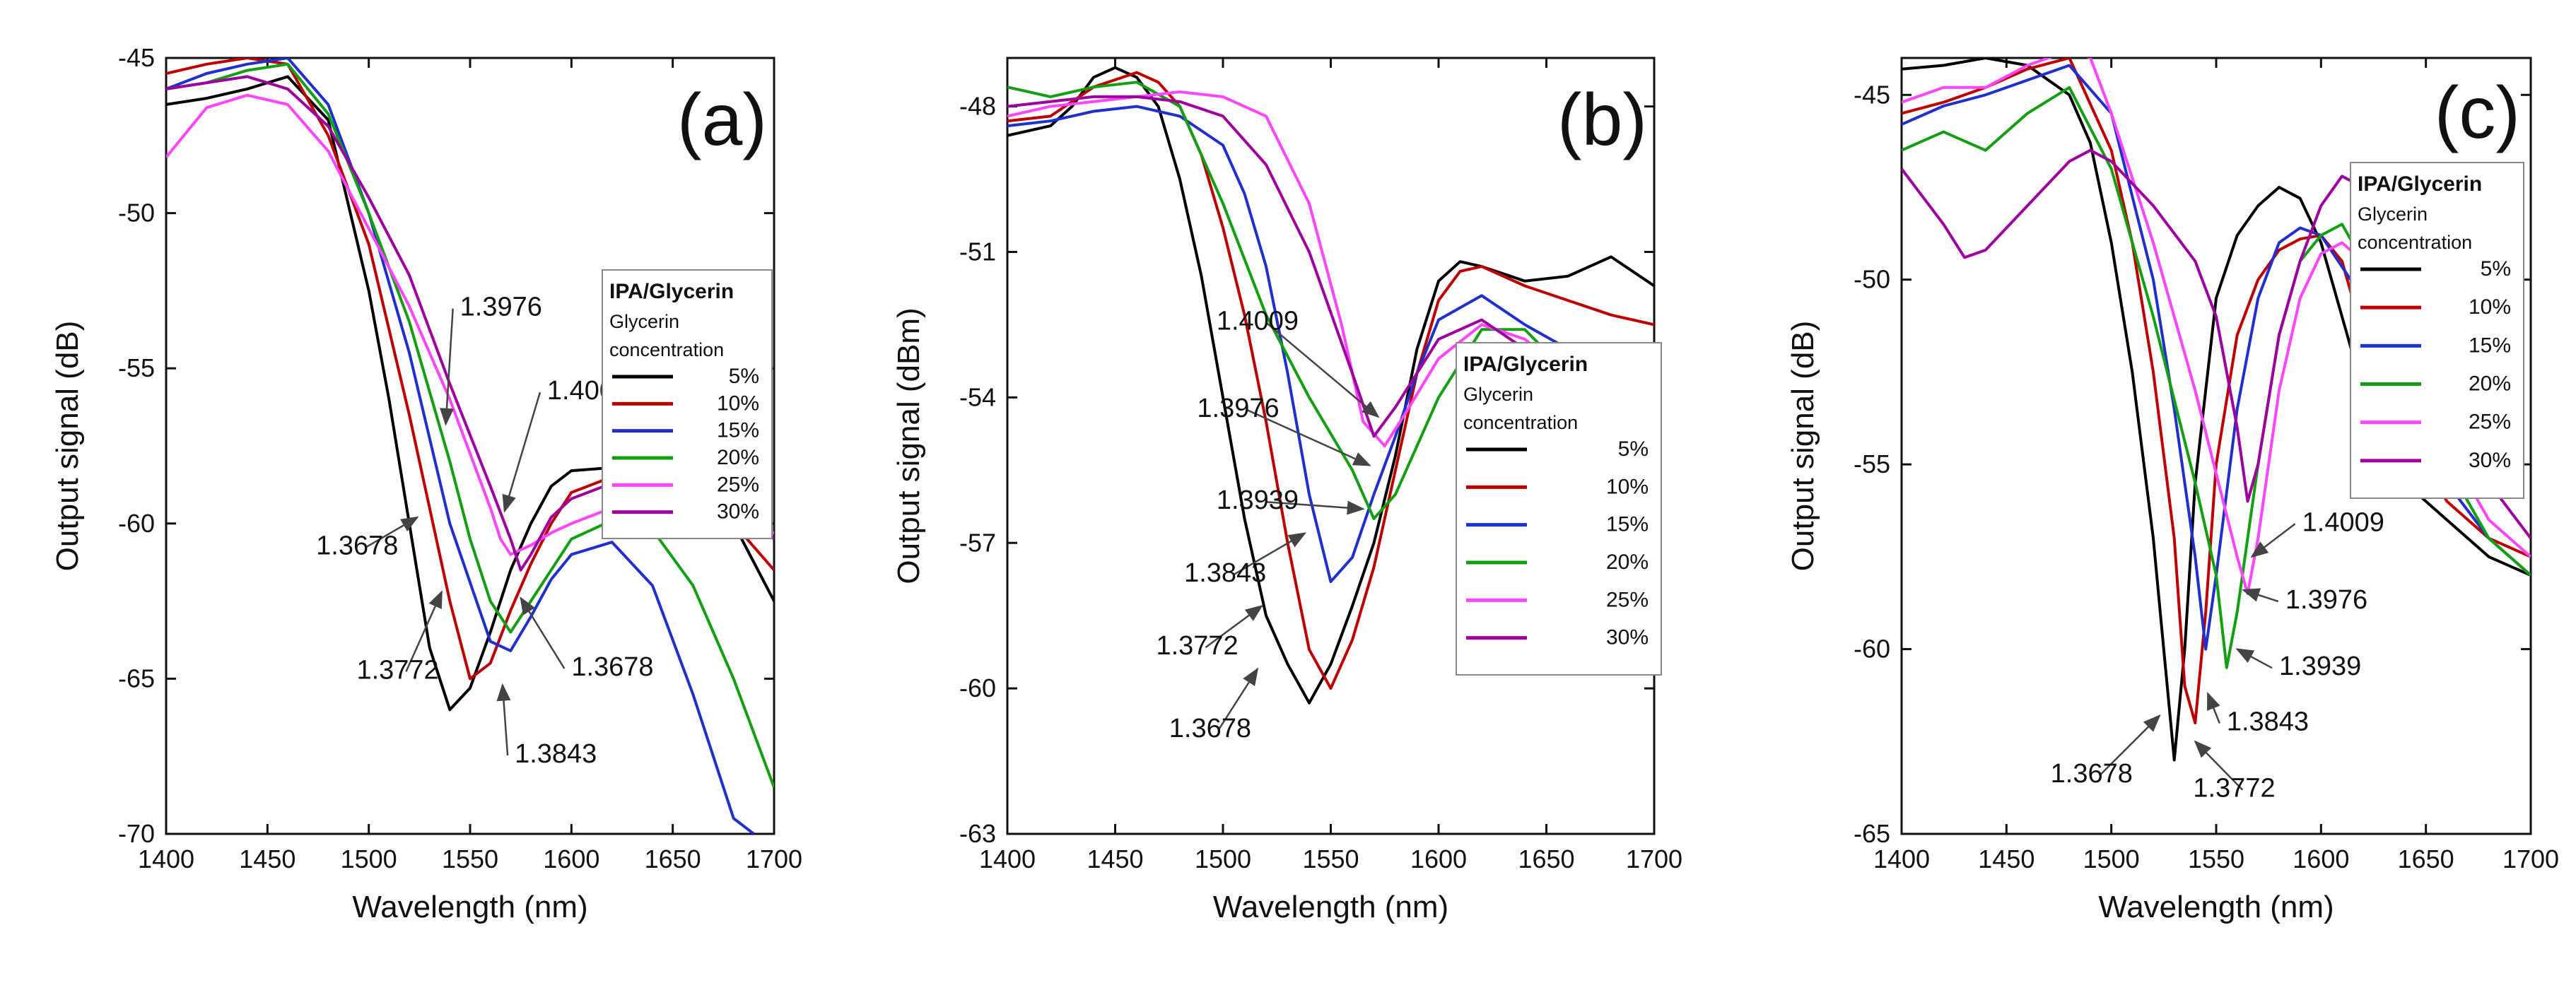  What do you see at coordinates (908, 445) in the screenshot?
I see `y-axis-label: Output signal (dBm)` at bounding box center [908, 445].